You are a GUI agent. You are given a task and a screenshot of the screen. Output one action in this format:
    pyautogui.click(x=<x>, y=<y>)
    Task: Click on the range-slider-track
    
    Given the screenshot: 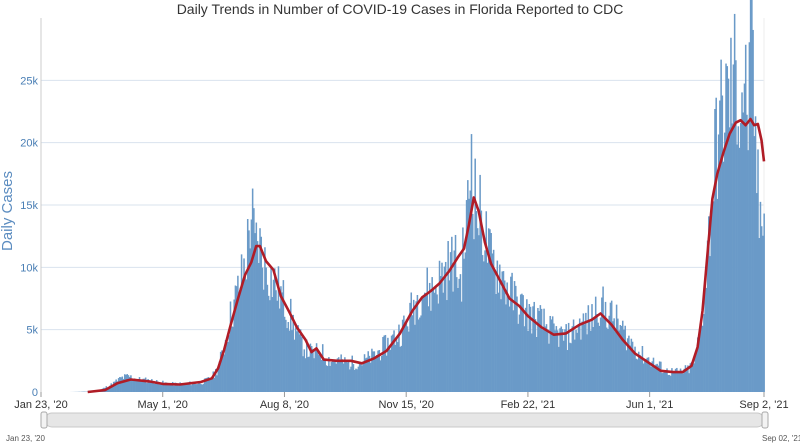 What is the action you would take?
    pyautogui.click(x=404, y=420)
    